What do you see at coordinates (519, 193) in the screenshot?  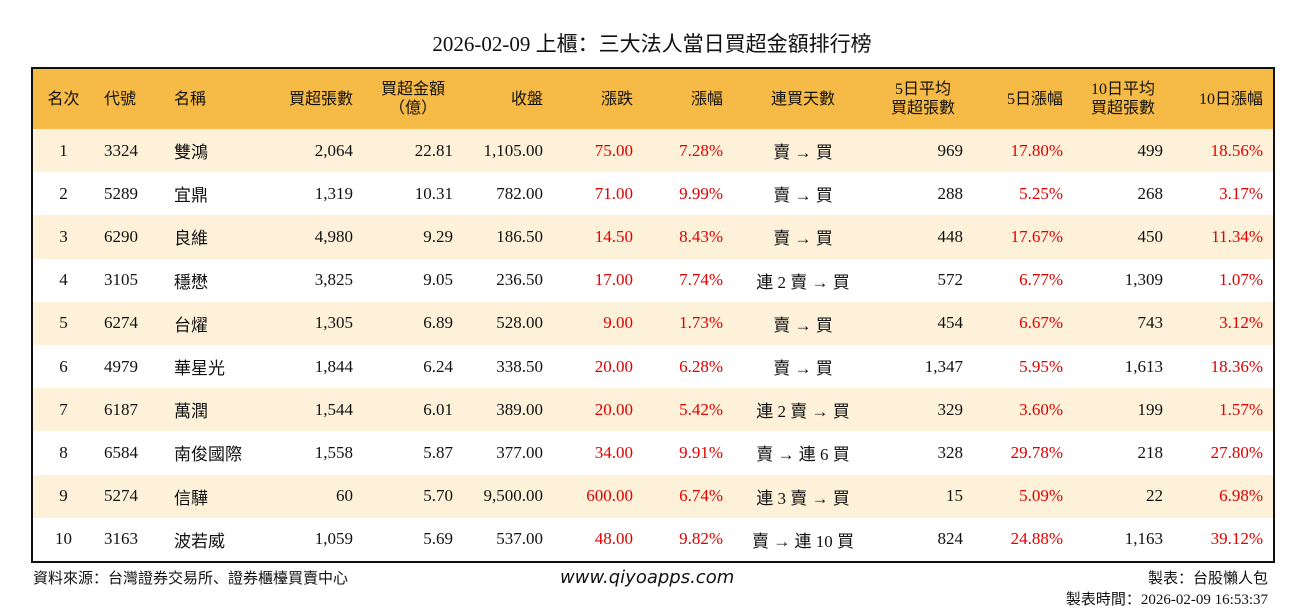 I see `cell: 782.00` at bounding box center [519, 193].